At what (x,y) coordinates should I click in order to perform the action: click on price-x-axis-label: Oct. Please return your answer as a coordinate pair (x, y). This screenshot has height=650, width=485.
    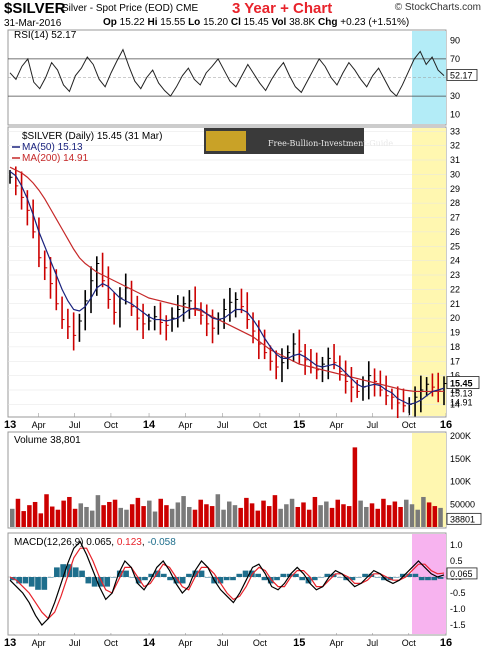
    Looking at the image, I should click on (409, 425).